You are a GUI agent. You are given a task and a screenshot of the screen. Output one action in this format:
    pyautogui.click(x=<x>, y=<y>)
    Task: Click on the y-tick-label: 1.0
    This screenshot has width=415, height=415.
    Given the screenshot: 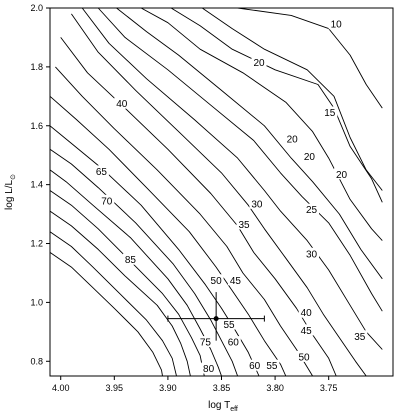 What is the action you would take?
    pyautogui.click(x=36, y=302)
    